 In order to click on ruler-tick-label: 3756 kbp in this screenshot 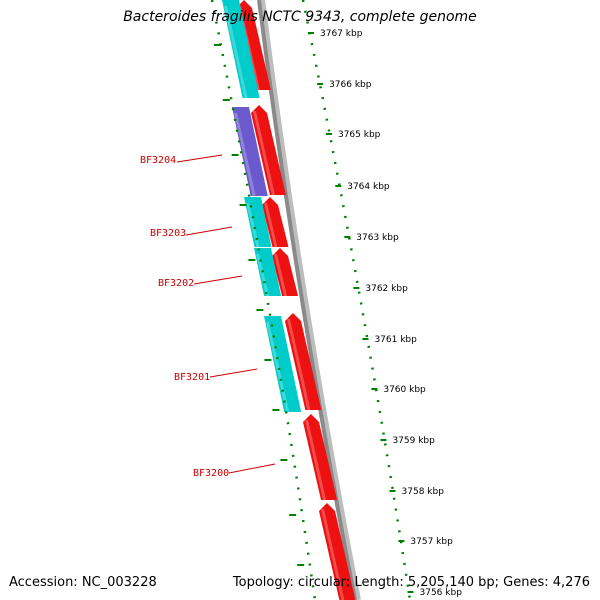, I will do `click(441, 593)`.